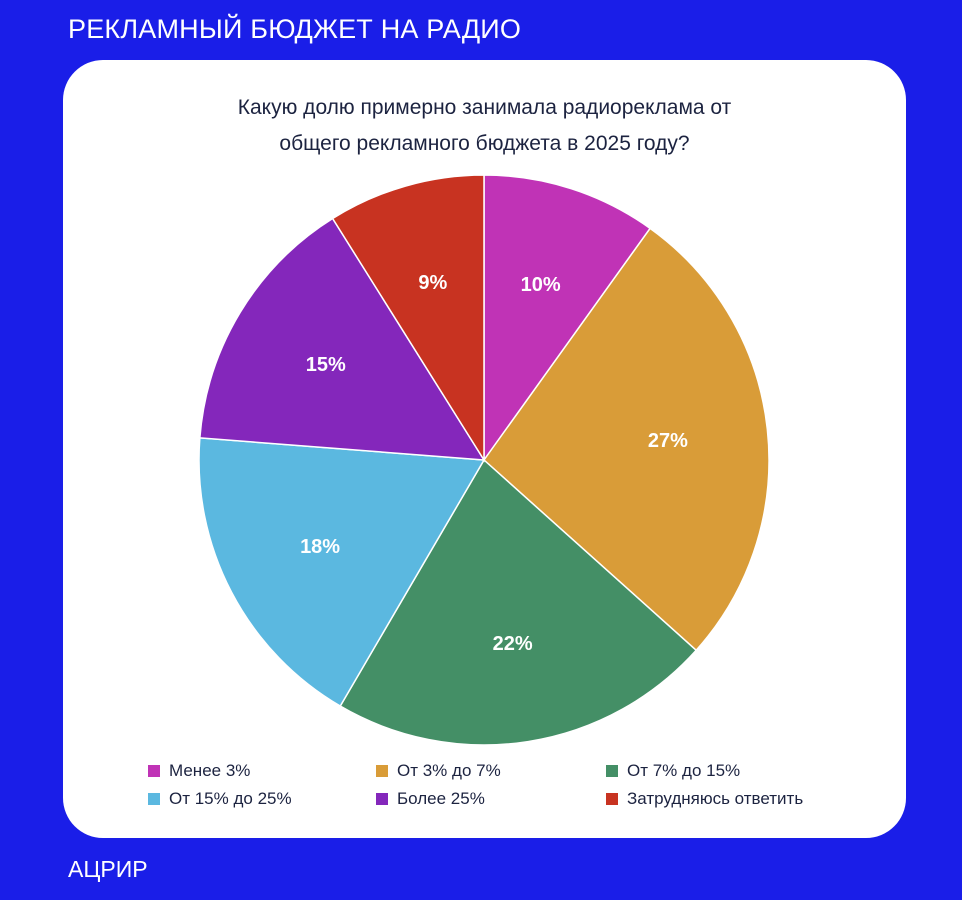 The image size is (962, 900). What do you see at coordinates (262, 771) in the screenshot?
I see `legend-item-menee-3: Менее 3%` at bounding box center [262, 771].